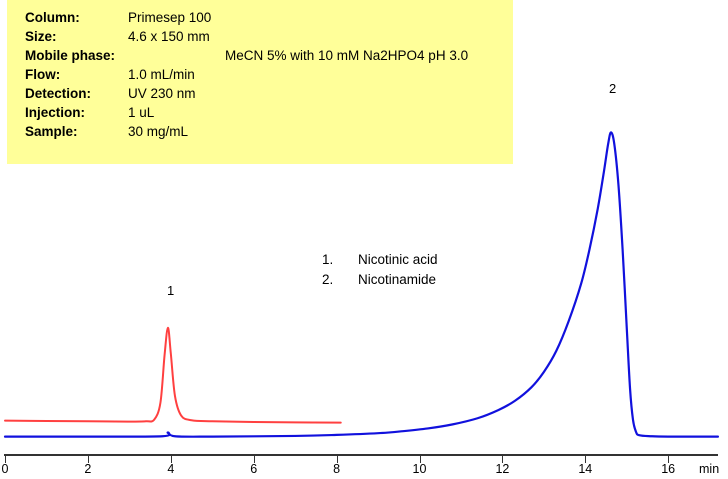 Image resolution: width=728 pixels, height=479 pixels. I want to click on info-value-flow: 1.0 mL/min, so click(161, 74).